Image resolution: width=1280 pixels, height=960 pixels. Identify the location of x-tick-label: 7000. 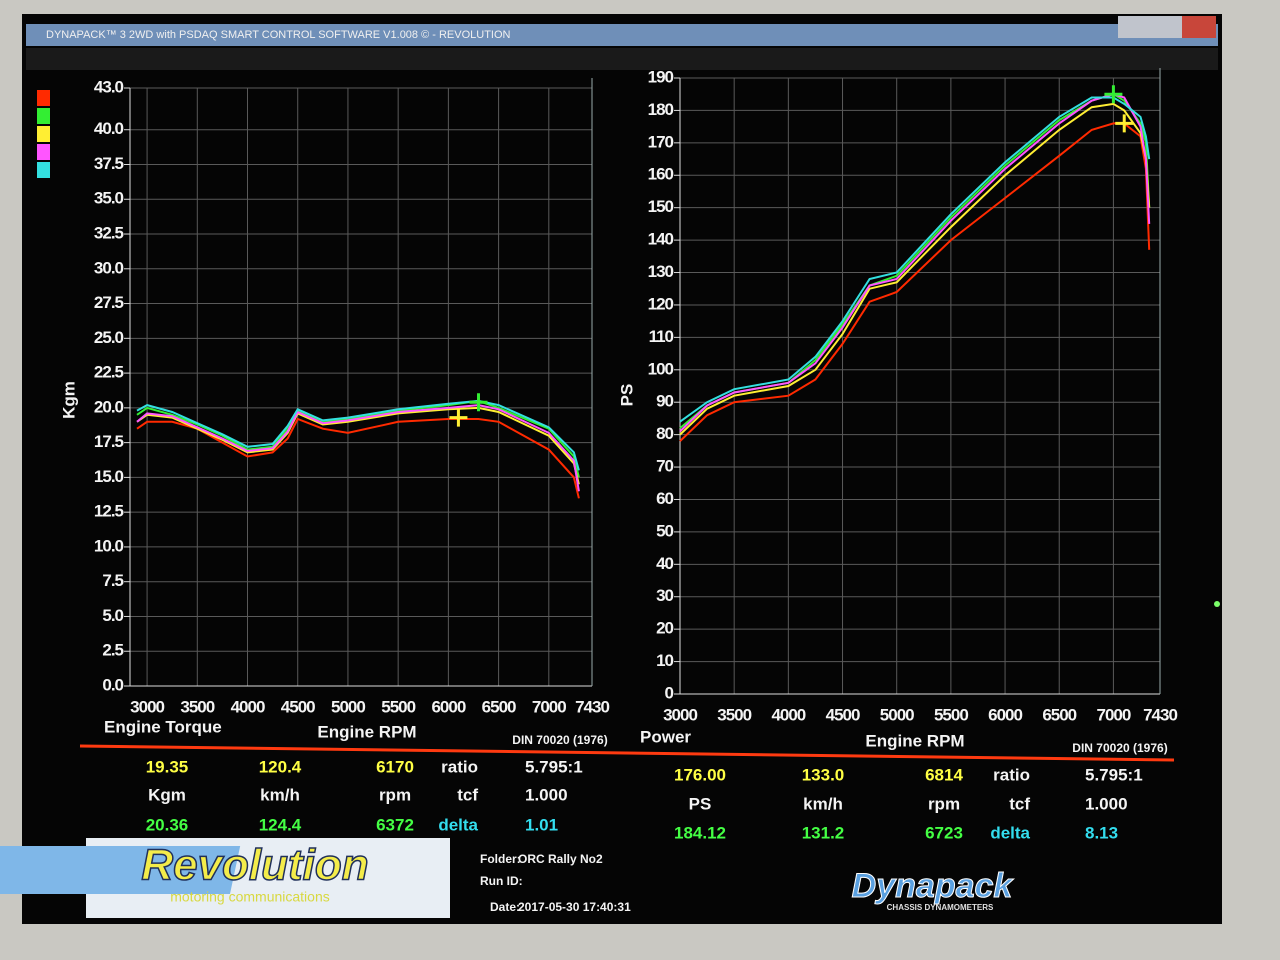
(1113, 714).